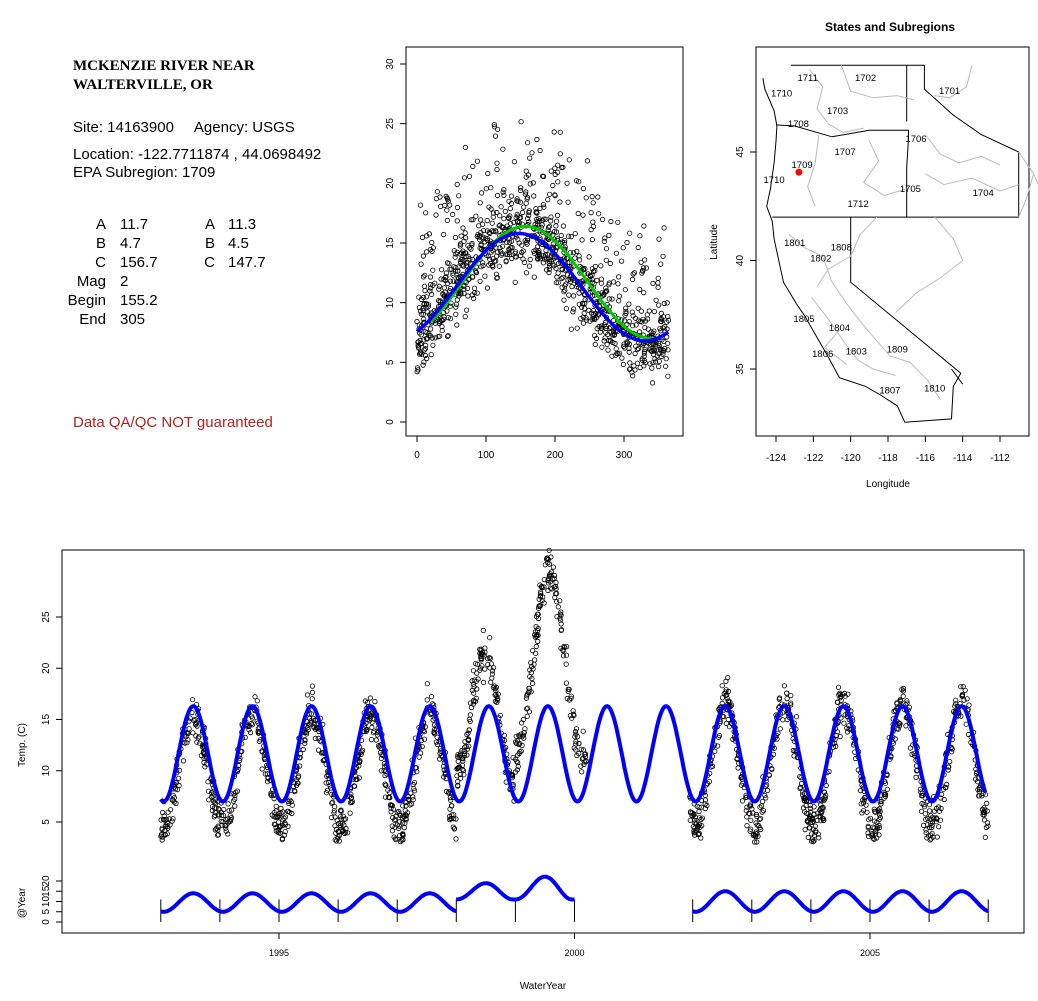  Describe the element at coordinates (890, 27) in the screenshot. I see `map-title: States and Subregions` at that location.